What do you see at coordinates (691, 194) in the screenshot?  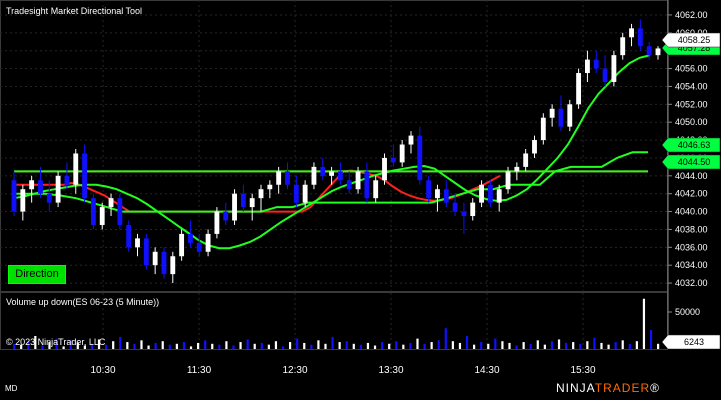 I see `price-tick-label: 4042.00` at bounding box center [691, 194].